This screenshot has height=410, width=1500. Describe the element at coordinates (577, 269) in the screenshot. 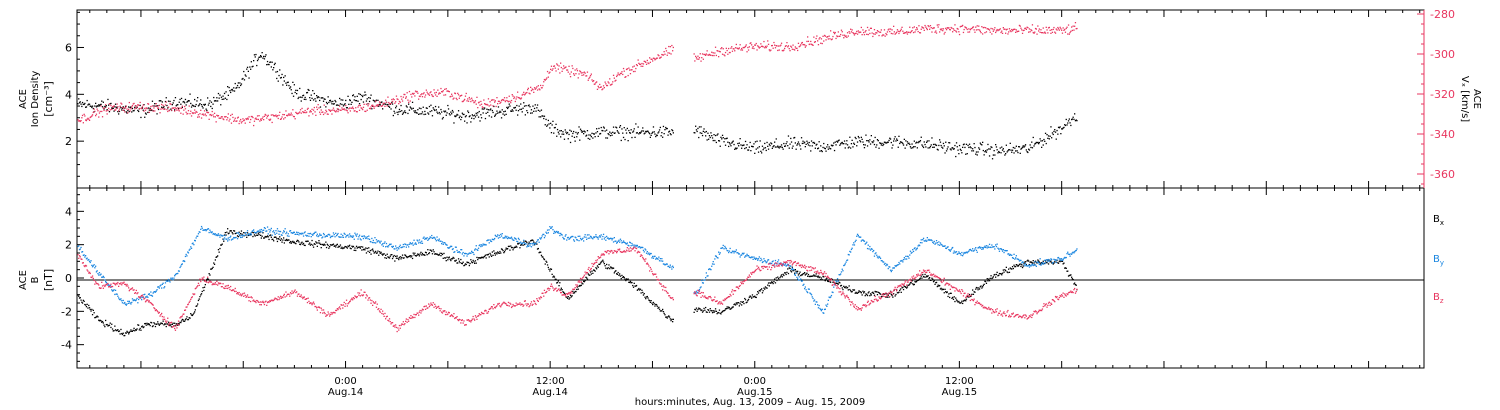

I see `by-series` at that location.